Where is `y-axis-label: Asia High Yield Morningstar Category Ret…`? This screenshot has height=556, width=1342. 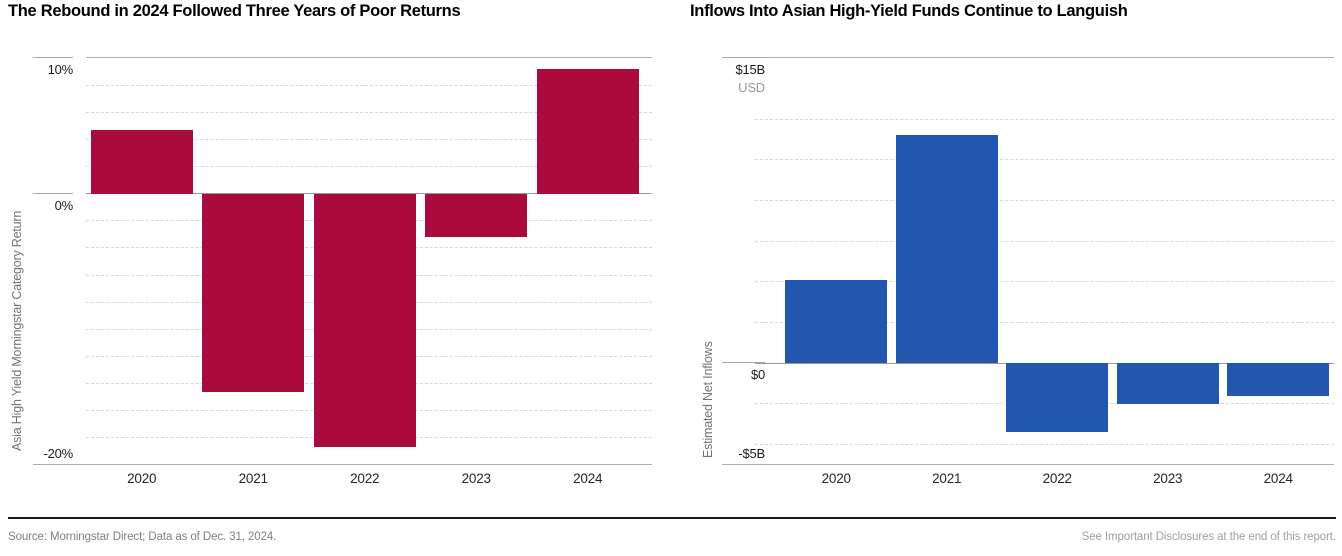
y-axis-label: Asia High Yield Morningstar Category Ret… is located at coordinates (17, 331).